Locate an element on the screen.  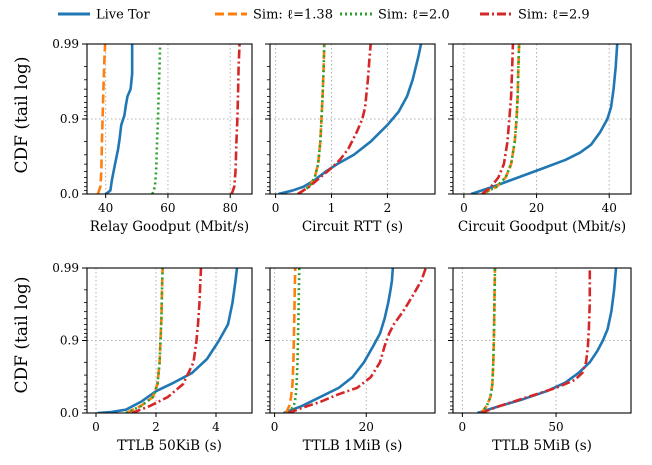
panel-3: 0 20 40 Circuit Goodput (Mbit/s) is located at coordinates (540, 139).